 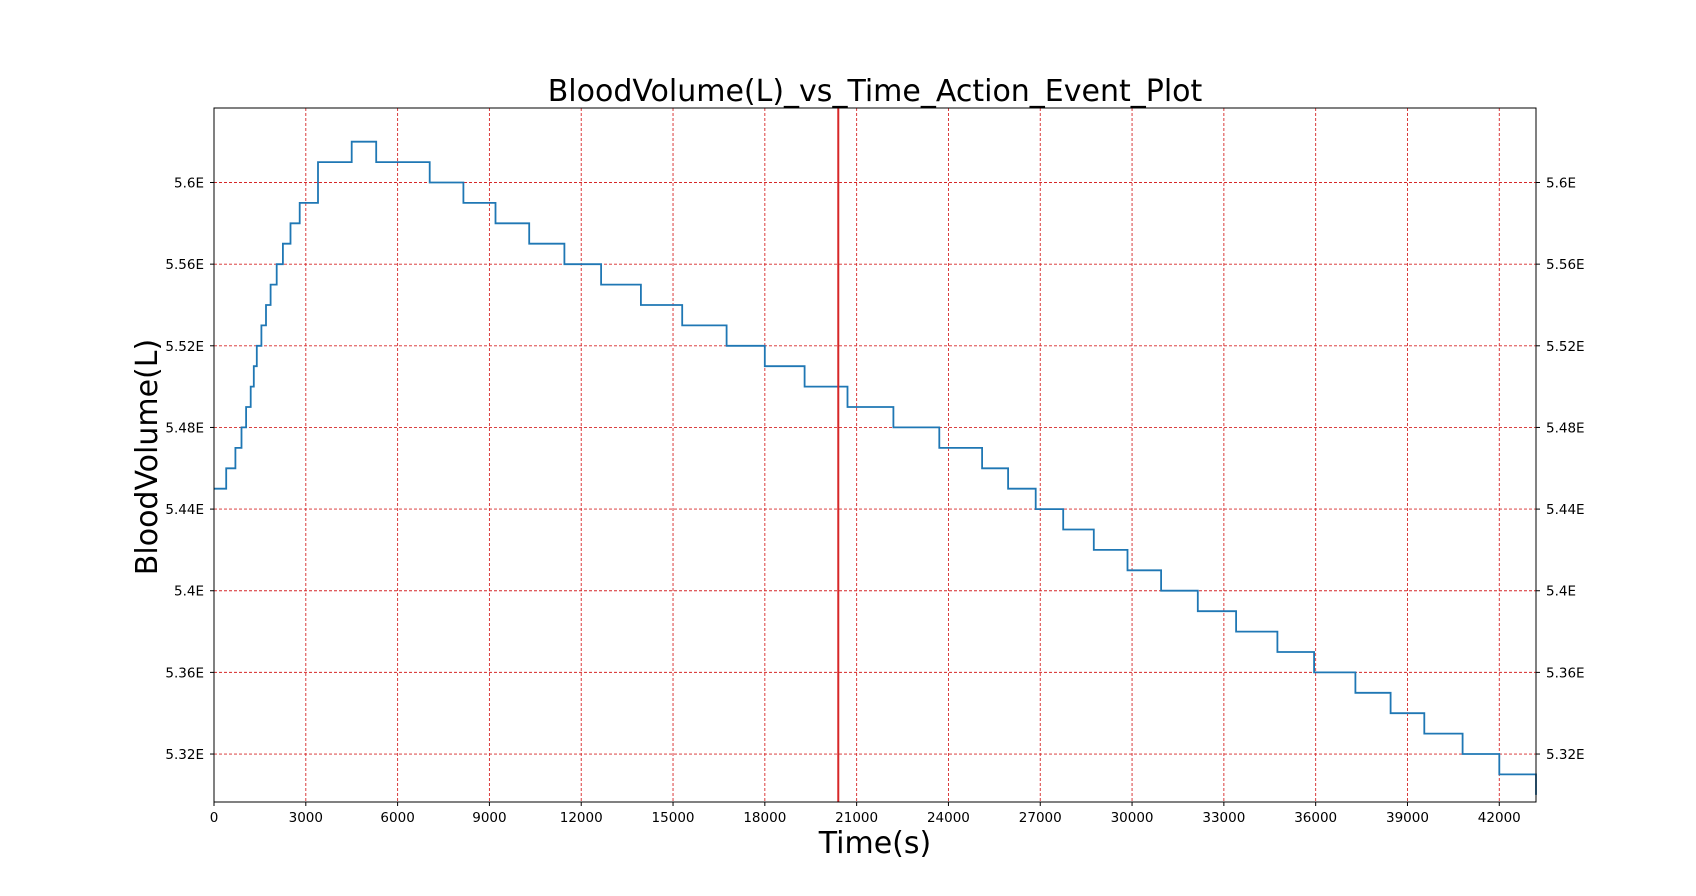 I want to click on x-tick-label: 12000, so click(x=581, y=818).